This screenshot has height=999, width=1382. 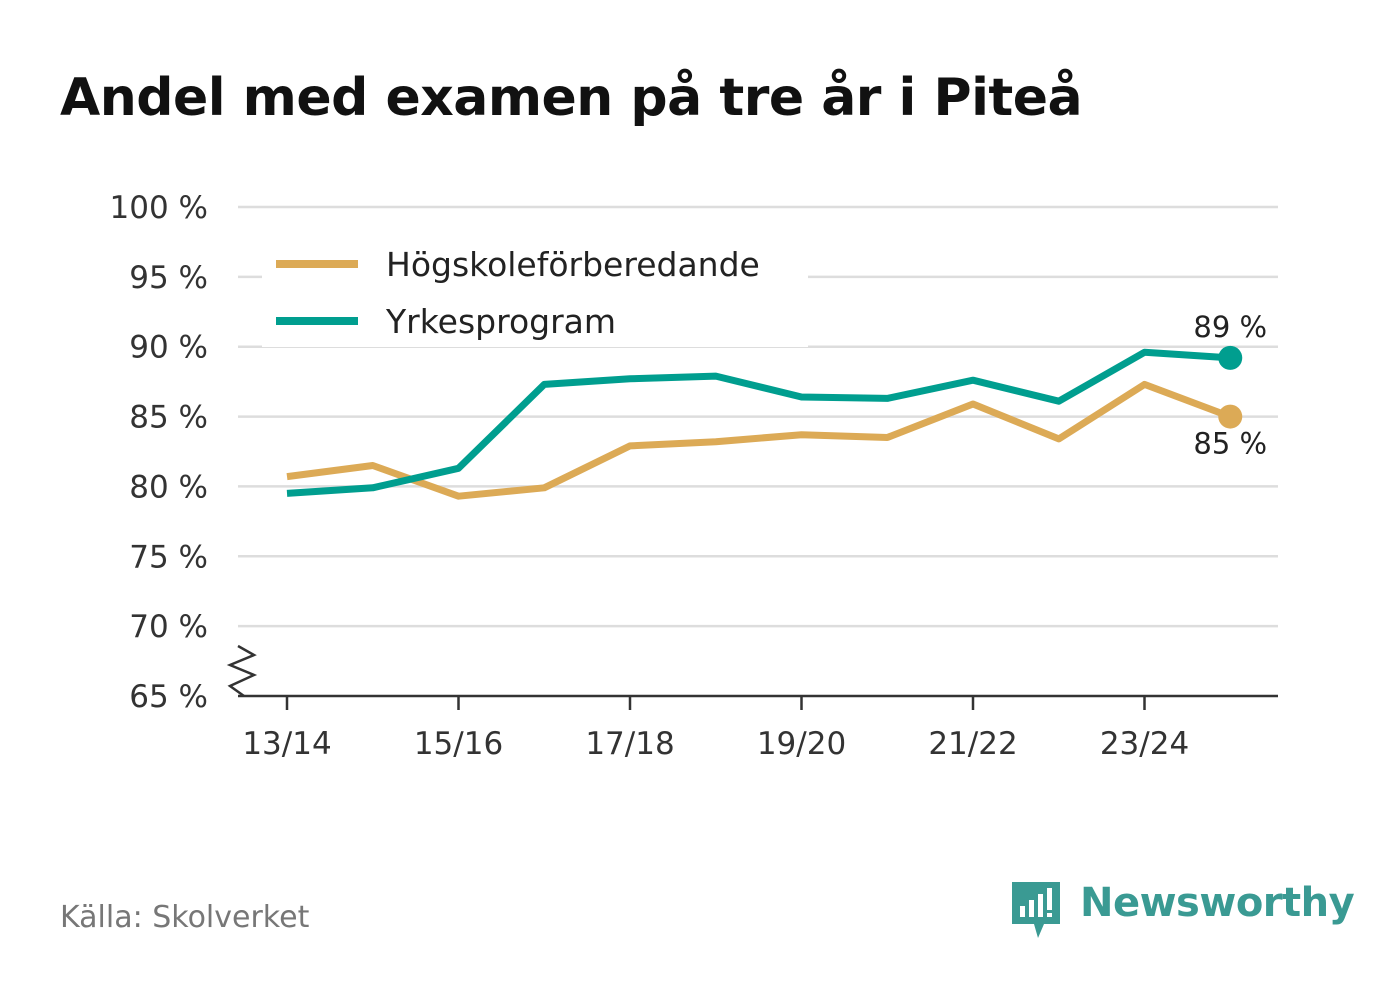 What do you see at coordinates (159, 208) in the screenshot?
I see `y-tick-label: 100 %` at bounding box center [159, 208].